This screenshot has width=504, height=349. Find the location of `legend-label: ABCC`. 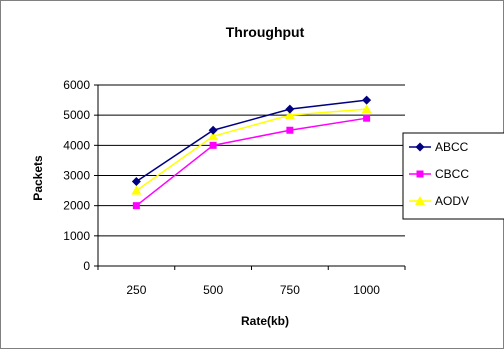

legend-label: ABCC is located at coordinates (452, 147).